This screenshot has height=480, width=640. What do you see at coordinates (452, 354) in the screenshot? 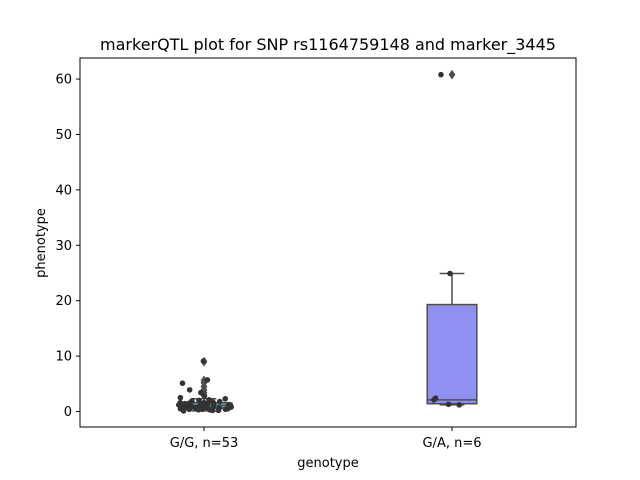
I see `box-iqr` at bounding box center [452, 354].